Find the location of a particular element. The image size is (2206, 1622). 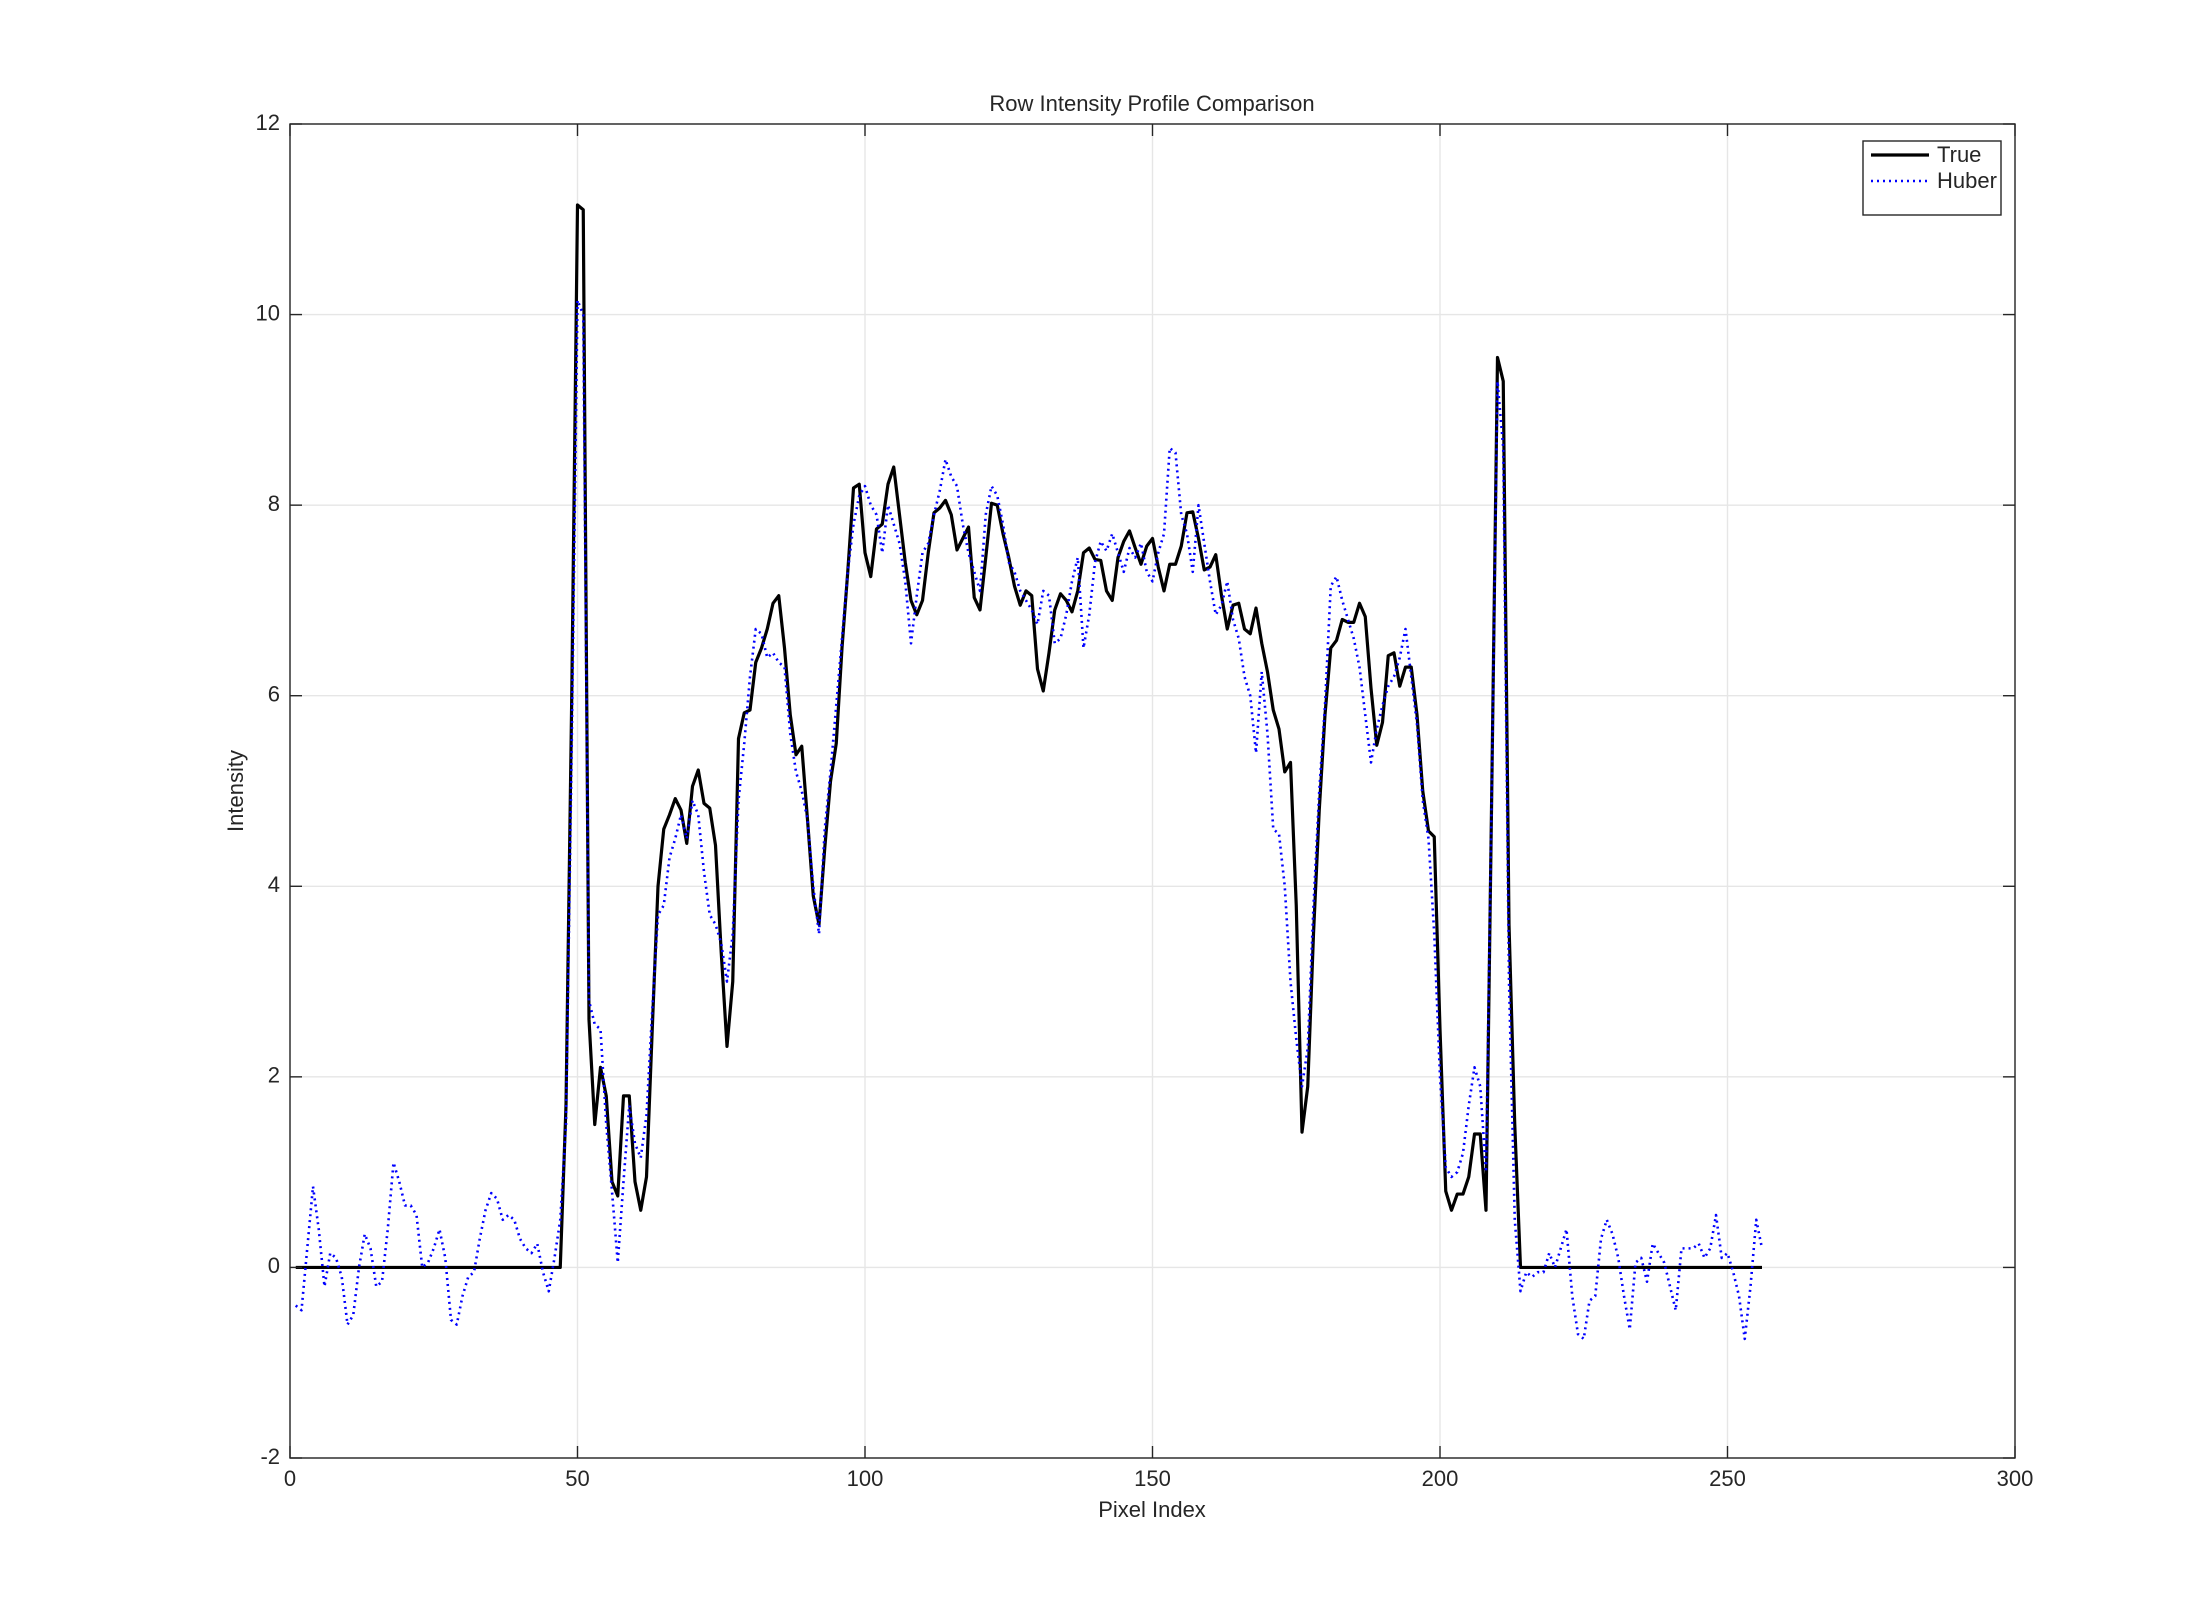

x-tick-label: 300 is located at coordinates (2015, 1478).